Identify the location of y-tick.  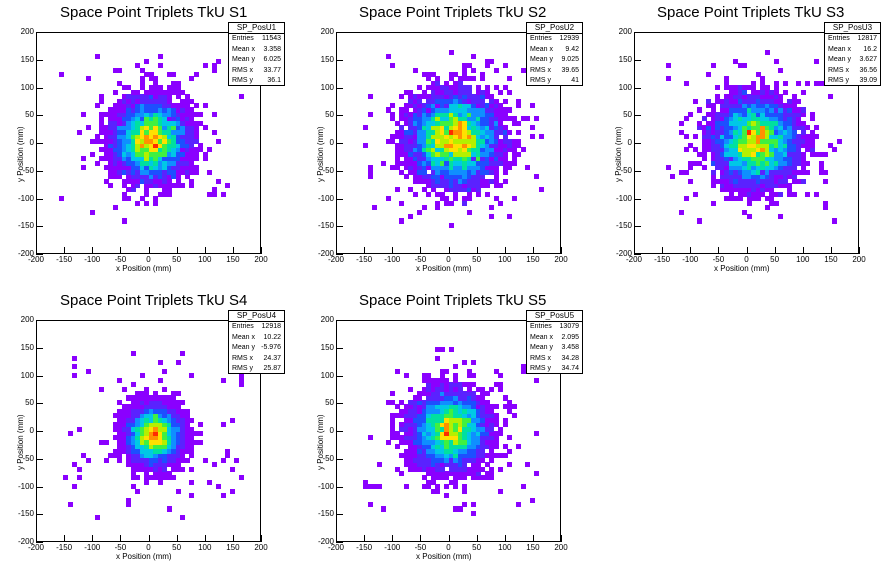
(39, 171).